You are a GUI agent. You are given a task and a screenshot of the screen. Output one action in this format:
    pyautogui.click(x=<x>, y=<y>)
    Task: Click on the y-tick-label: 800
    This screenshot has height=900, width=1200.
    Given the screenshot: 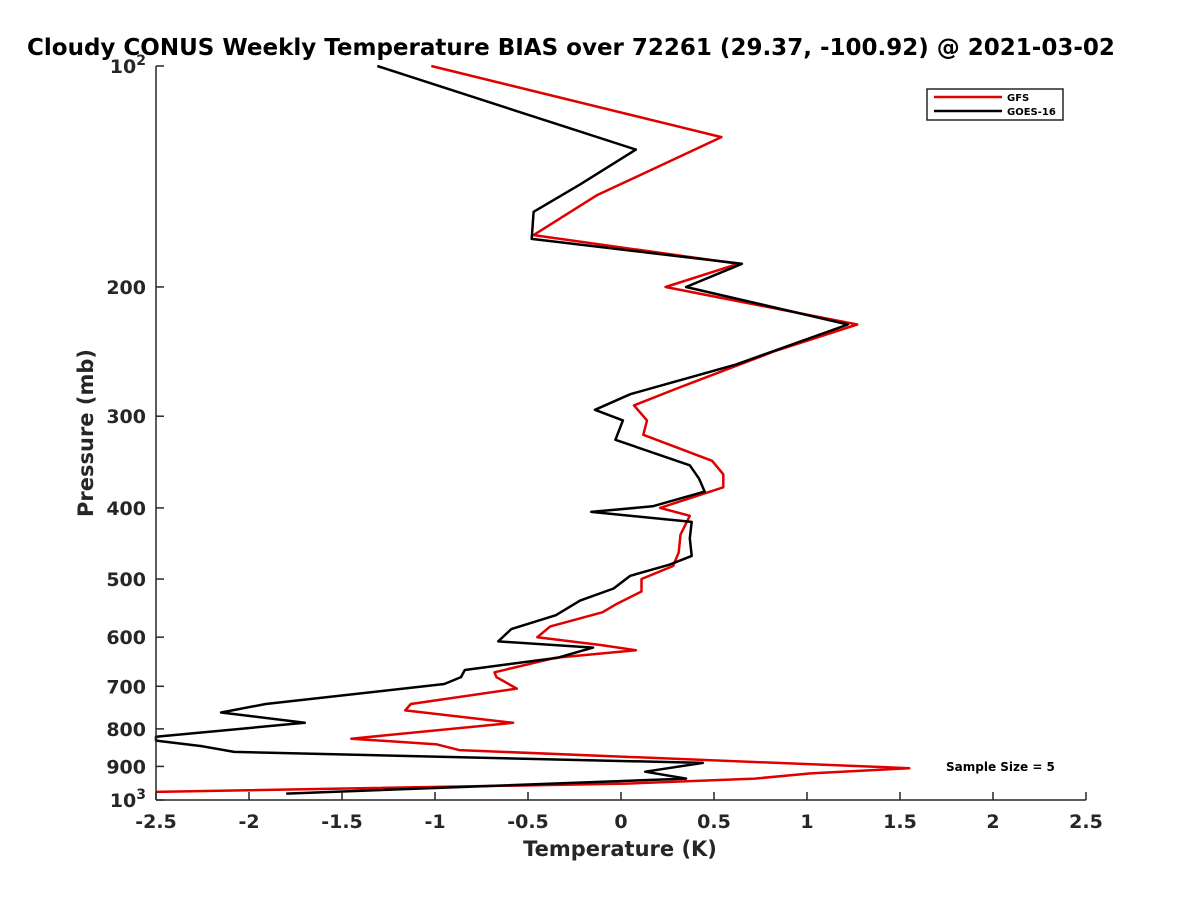 What is the action you would take?
    pyautogui.click(x=126, y=730)
    